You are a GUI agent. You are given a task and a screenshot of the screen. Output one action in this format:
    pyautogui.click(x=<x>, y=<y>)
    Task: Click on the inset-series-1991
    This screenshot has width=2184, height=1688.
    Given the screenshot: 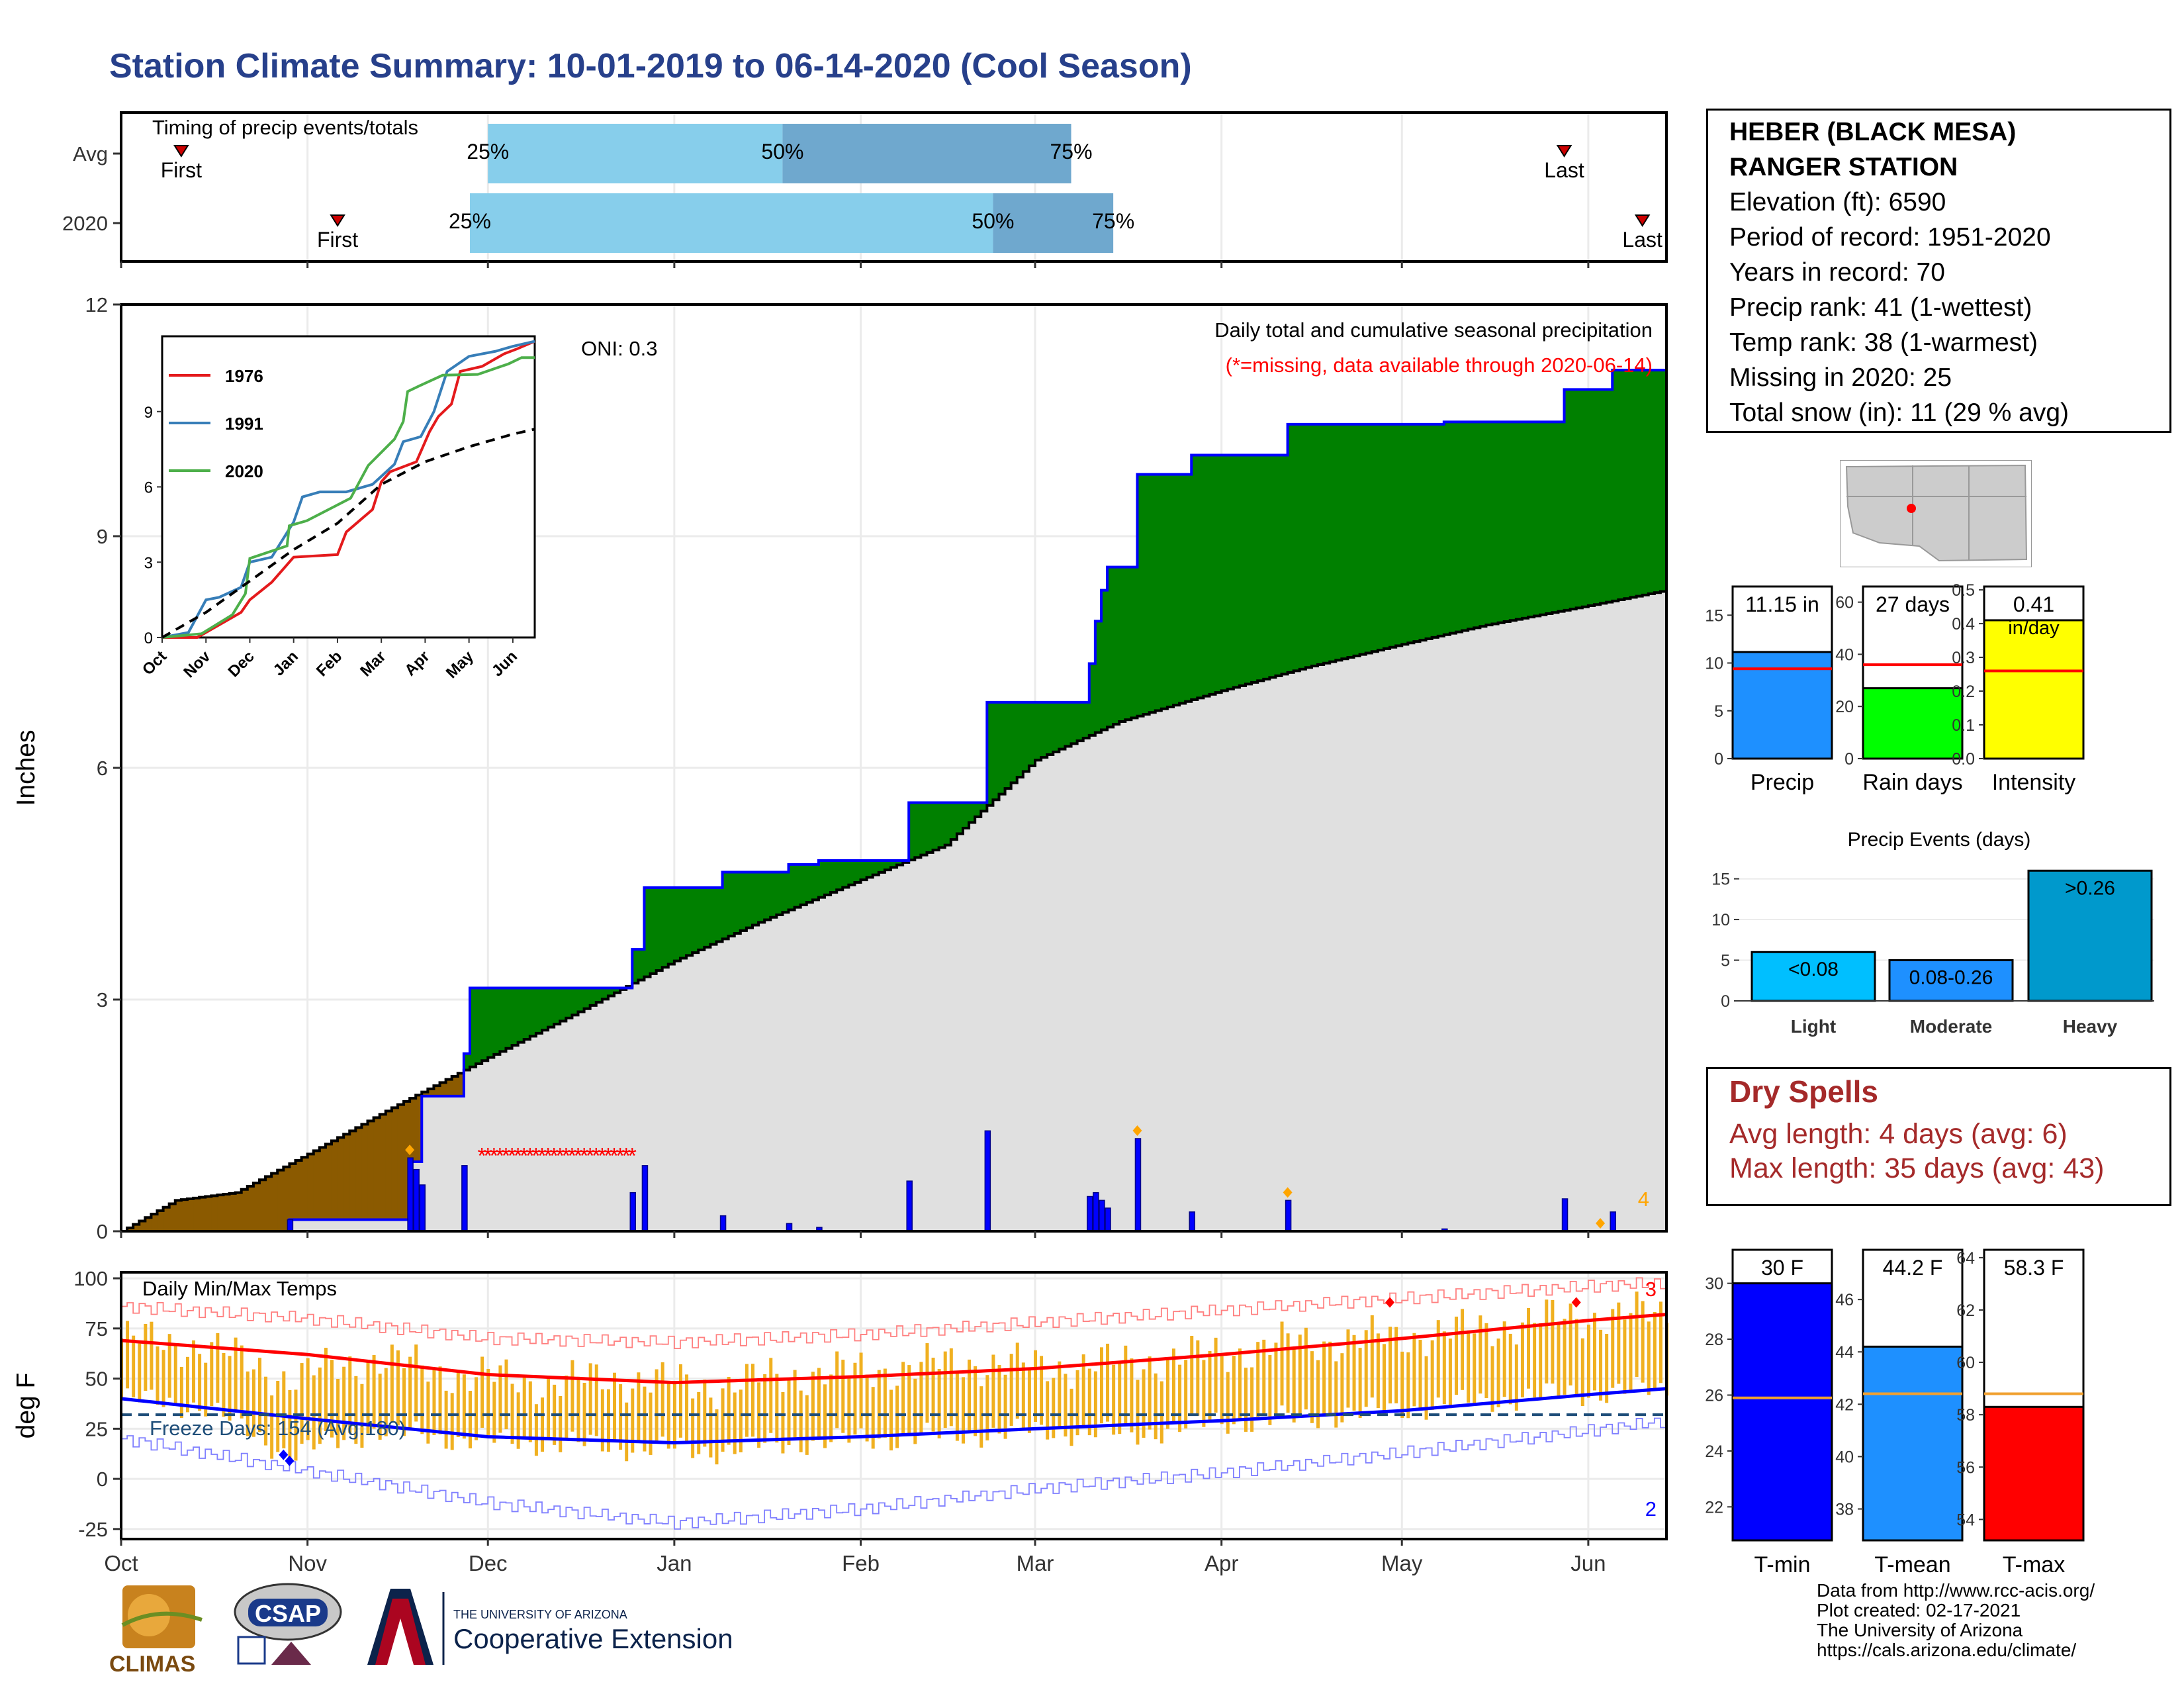 What is the action you would take?
    pyautogui.click(x=348, y=489)
    